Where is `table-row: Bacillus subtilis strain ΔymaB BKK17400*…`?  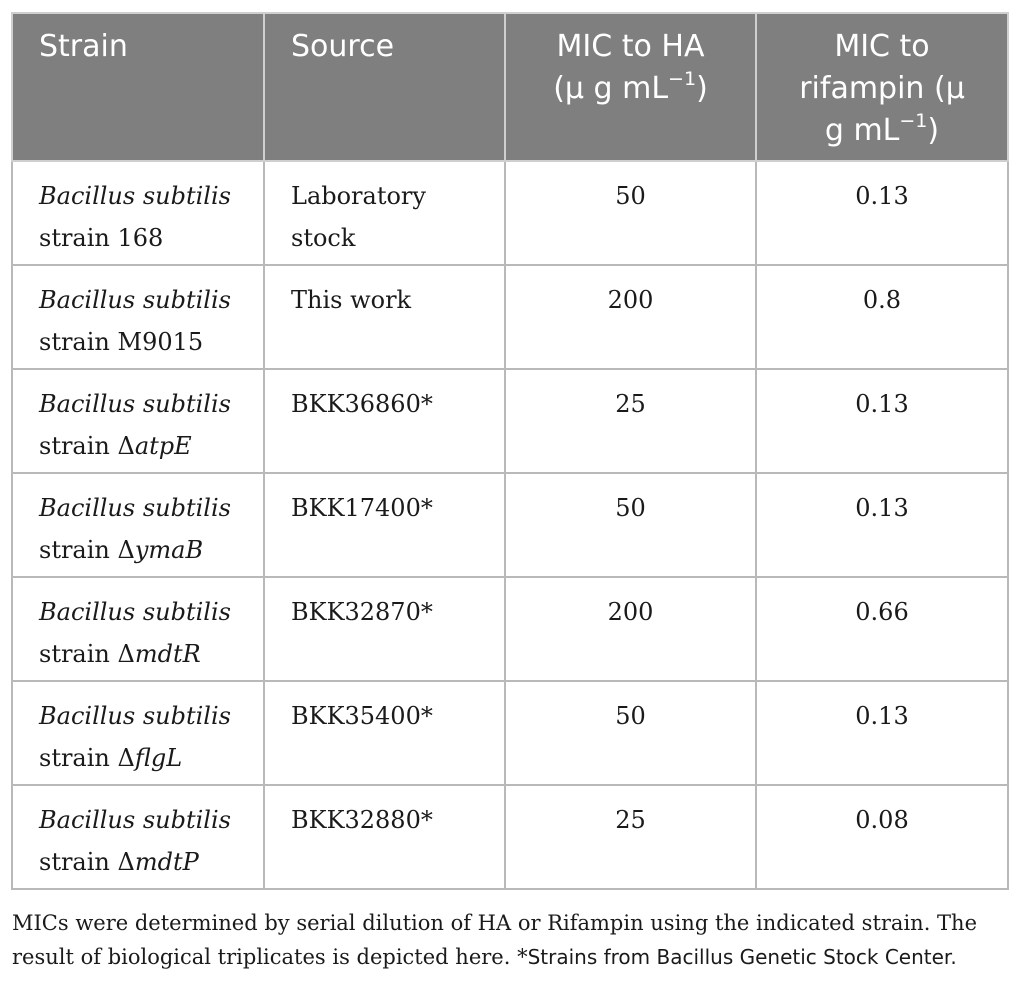 table-row: Bacillus subtilis strain ΔymaB BKK17400*… is located at coordinates (510, 525).